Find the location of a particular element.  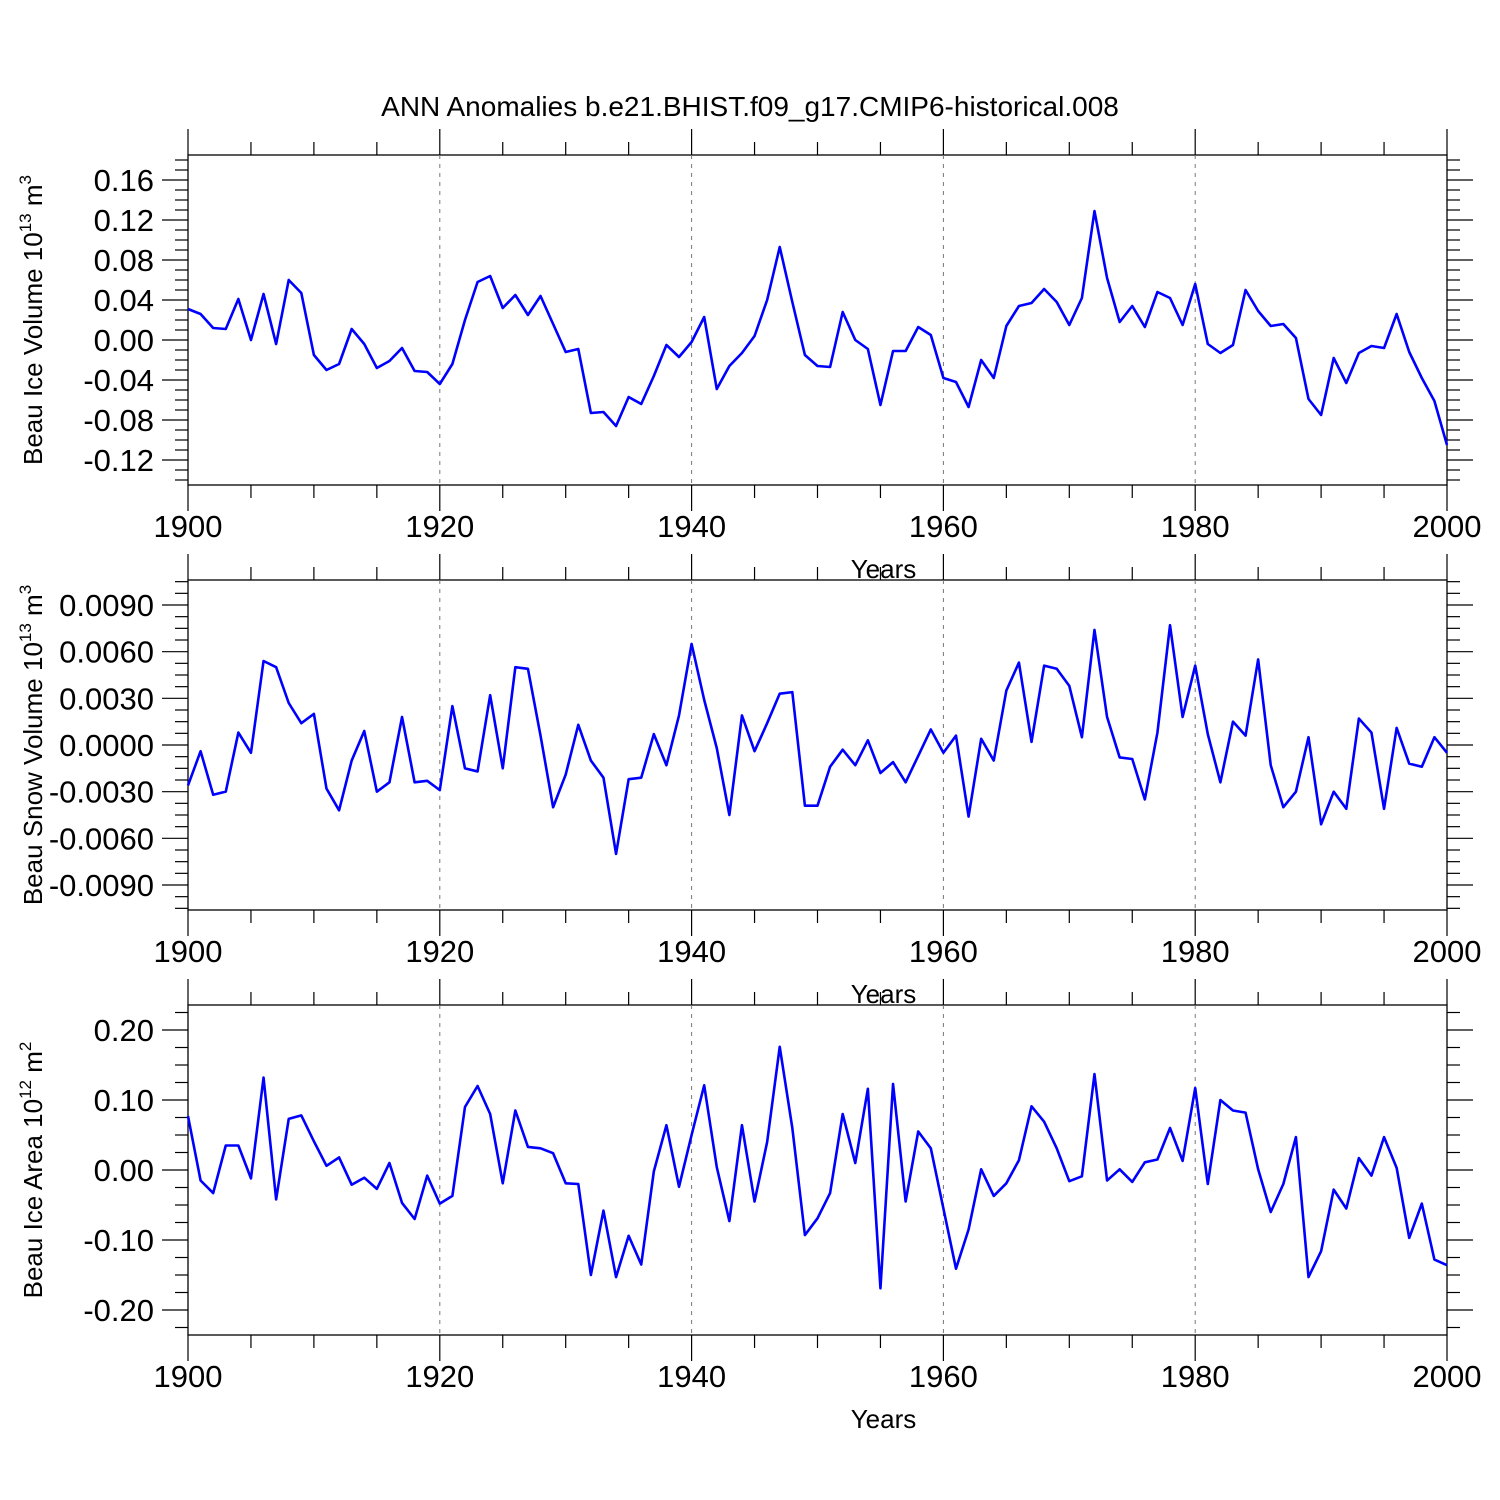

y-tick-label: 0.10 is located at coordinates (124, 1100).